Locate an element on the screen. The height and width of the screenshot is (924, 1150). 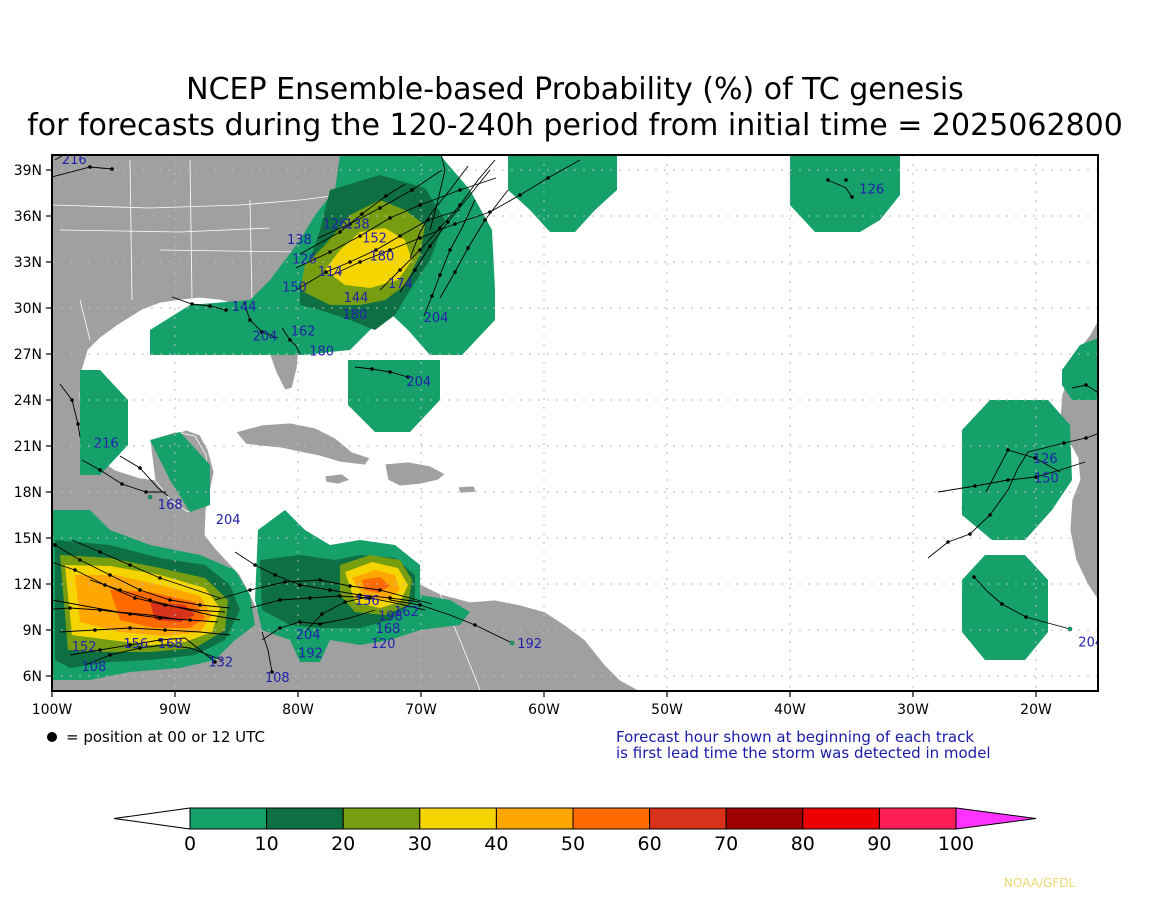
track-start-label: 174 is located at coordinates (400, 284).